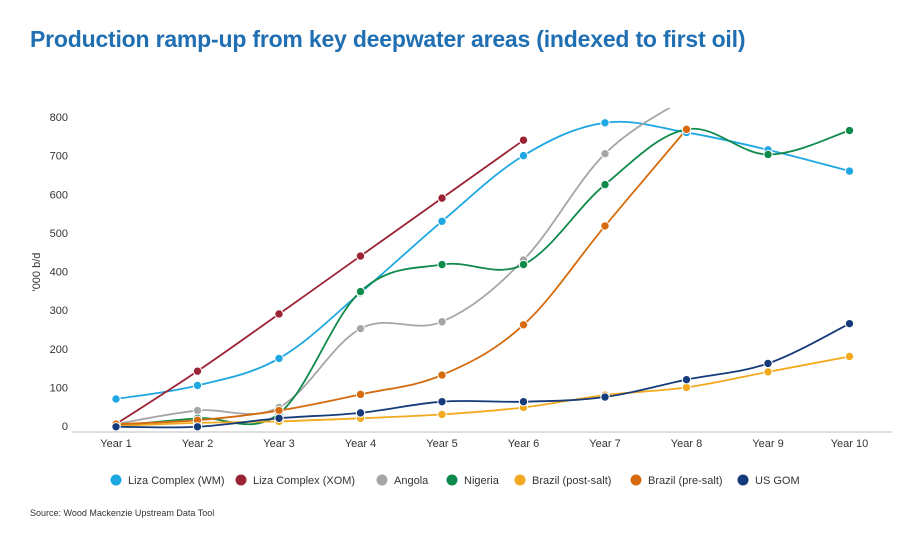  Describe the element at coordinates (685, 481) in the screenshot. I see `legend-label: Brazil (pre-salt)` at that location.